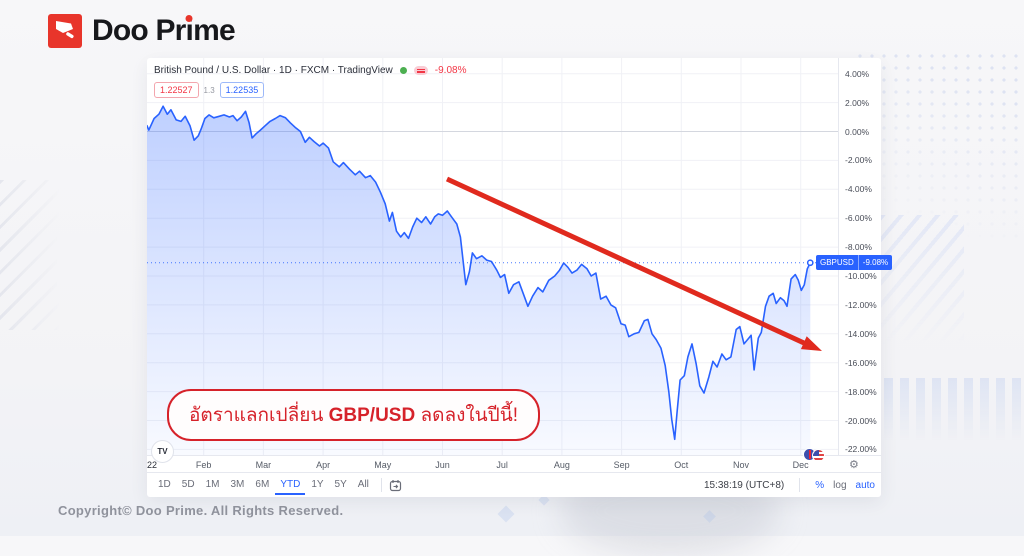 Image resolution: width=1024 pixels, height=556 pixels. Describe the element at coordinates (681, 465) in the screenshot. I see `x-axis-label: Oct` at that location.